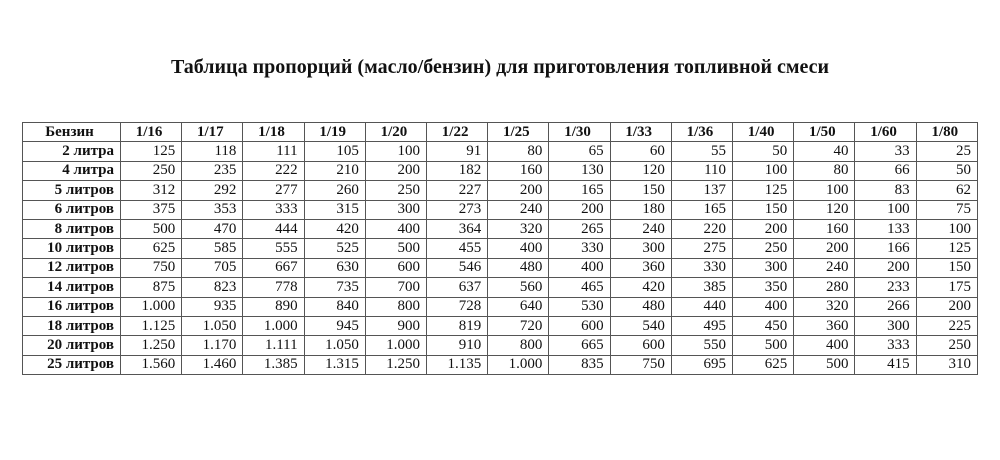 The width and height of the screenshot is (1000, 460). What do you see at coordinates (640, 306) in the screenshot?
I see `table-cell: 480` at bounding box center [640, 306].